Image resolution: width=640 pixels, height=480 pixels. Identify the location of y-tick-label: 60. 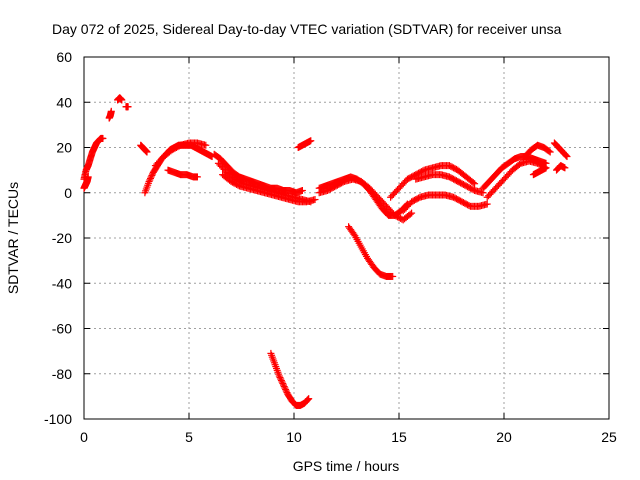
(64, 57).